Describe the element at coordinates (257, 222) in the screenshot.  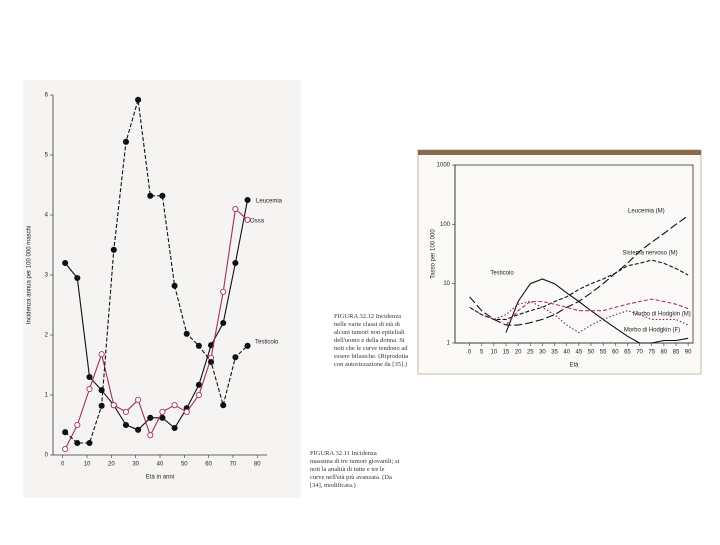
I see `series-label: Ossa` at that location.